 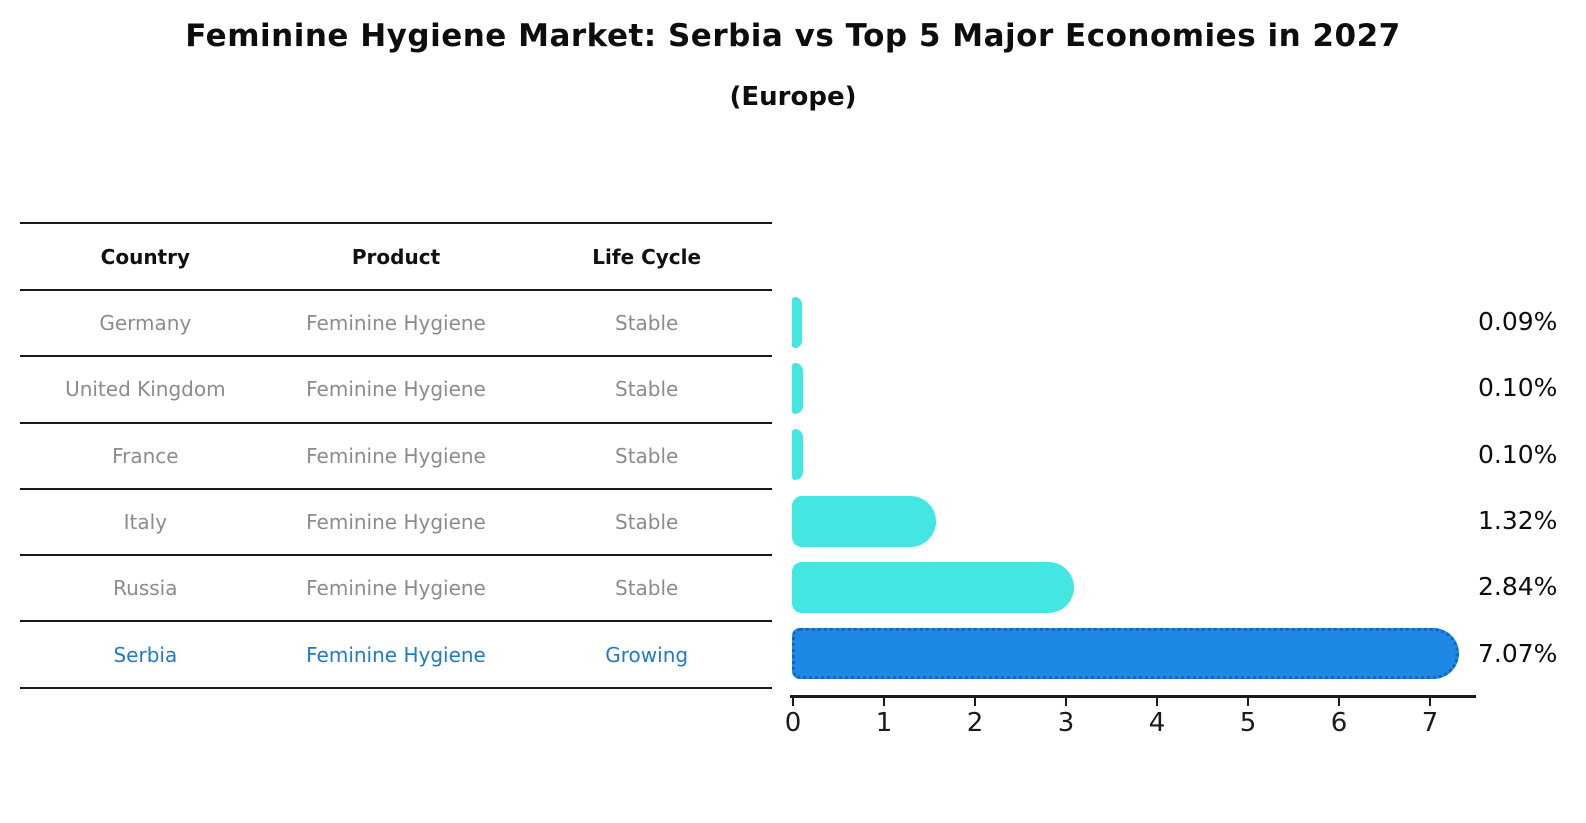 I want to click on table-row: Italy Feminine Hygiene Stable, so click(x=396, y=523).